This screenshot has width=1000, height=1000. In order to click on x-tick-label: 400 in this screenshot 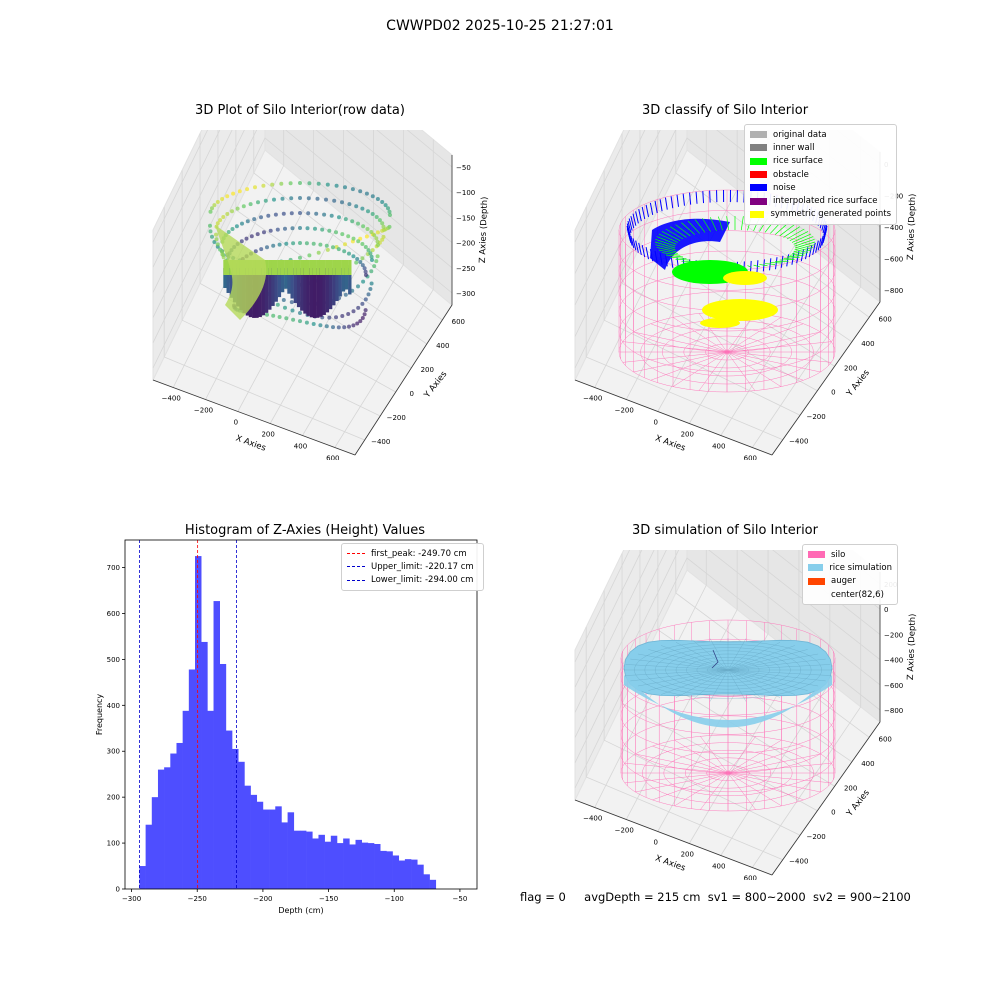, I will do `click(300, 447)`.